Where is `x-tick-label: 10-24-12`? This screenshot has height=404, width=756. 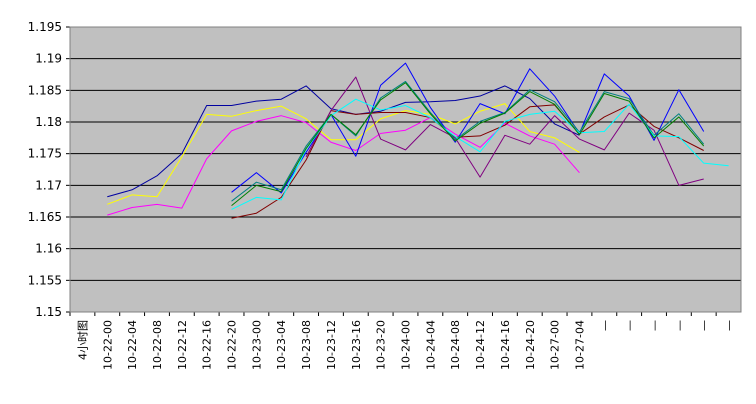
x-tick-label: 10-24-12 is located at coordinates (480, 345).